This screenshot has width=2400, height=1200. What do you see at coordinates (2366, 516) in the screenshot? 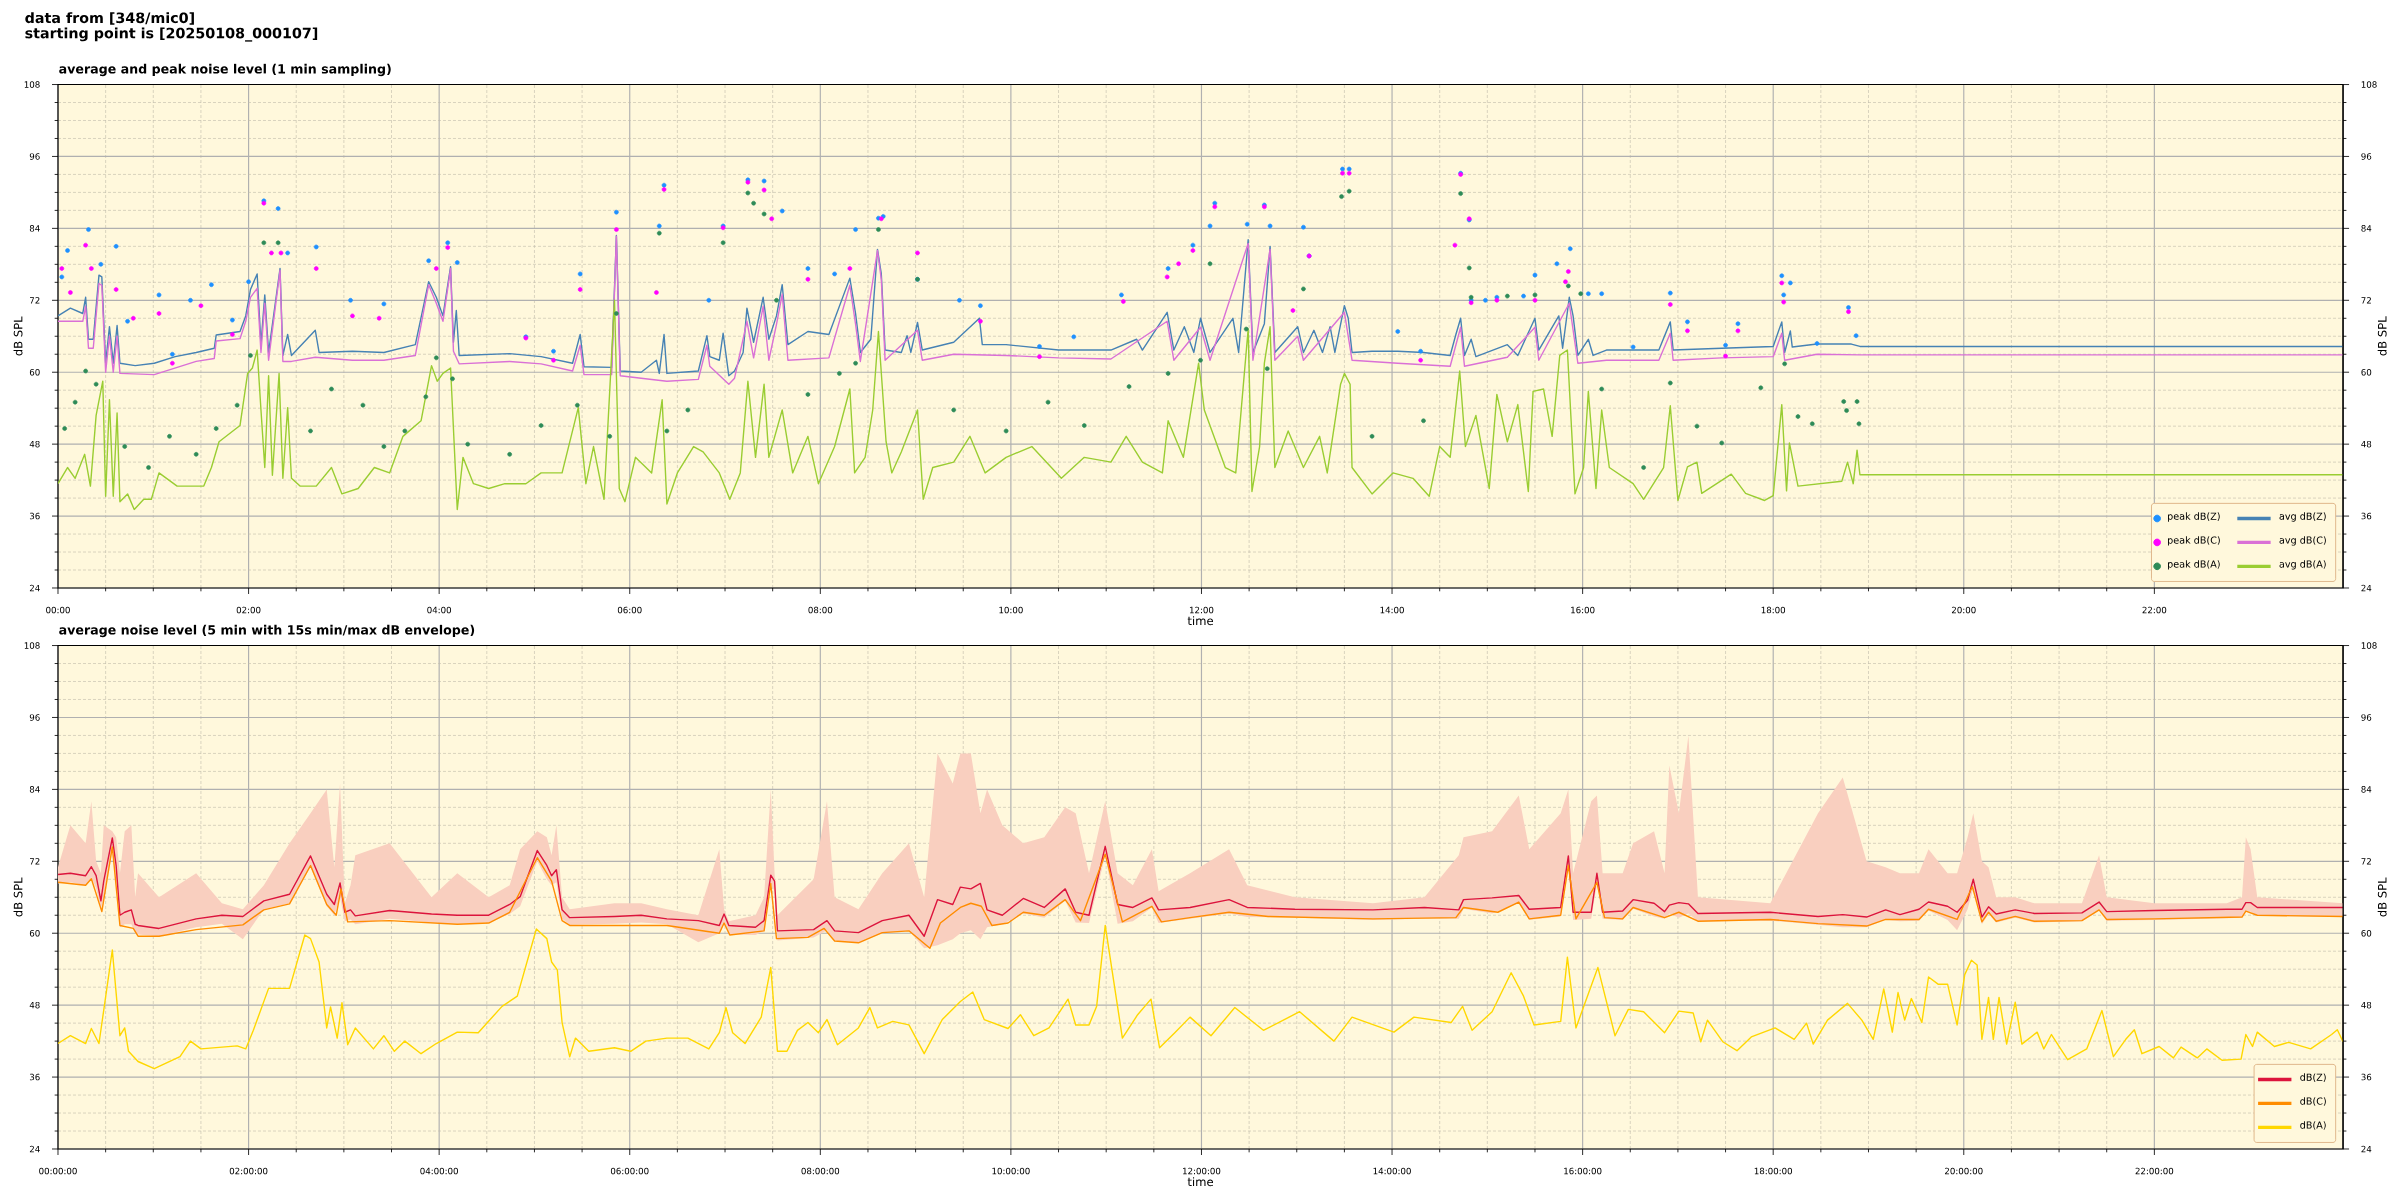
I see `y2-tick-label: 36` at bounding box center [2366, 516].